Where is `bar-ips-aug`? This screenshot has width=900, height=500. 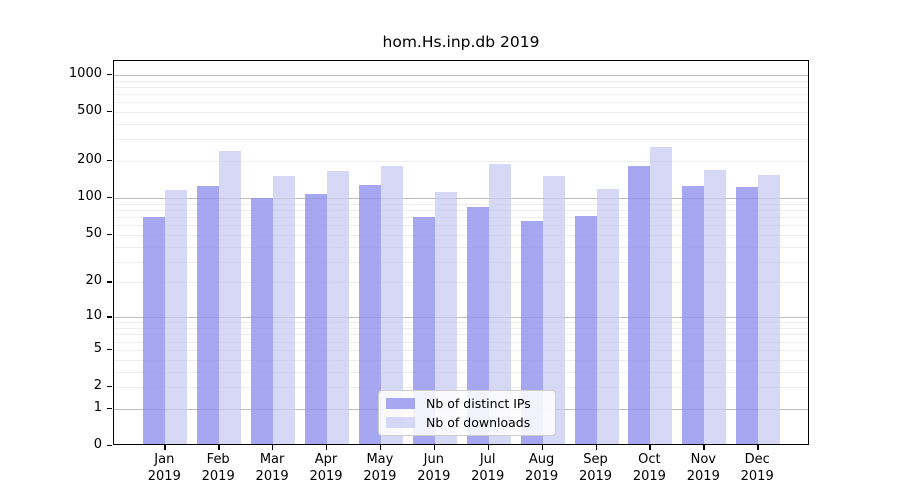
bar-ips-aug is located at coordinates (531, 332).